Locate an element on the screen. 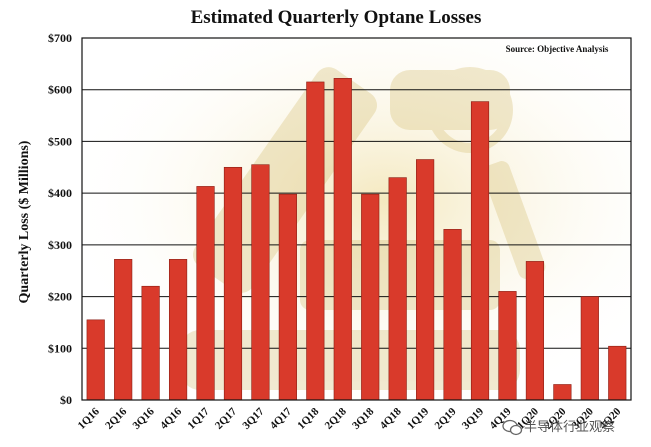 The image size is (651, 447). y-tick-label: $0 is located at coordinates (66, 400).